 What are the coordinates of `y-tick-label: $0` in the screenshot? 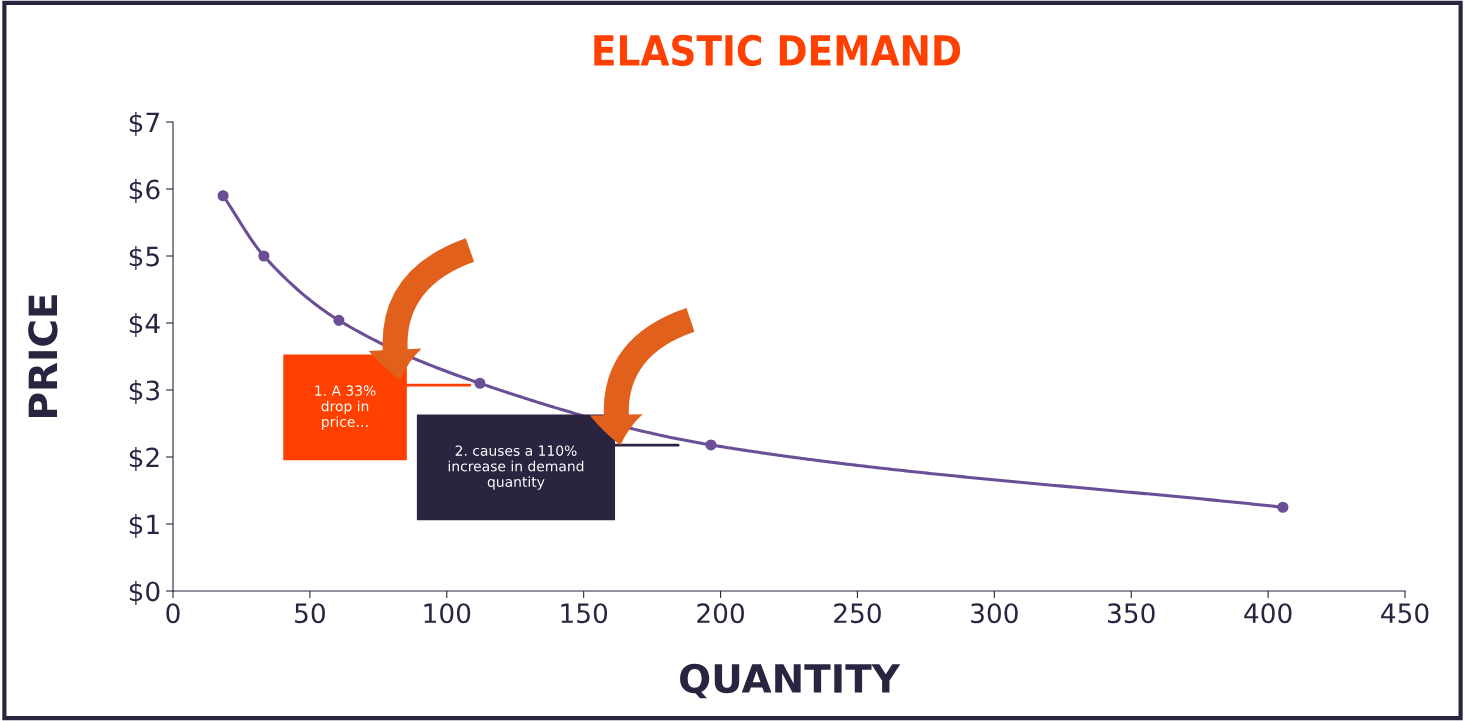 It's located at (144, 592).